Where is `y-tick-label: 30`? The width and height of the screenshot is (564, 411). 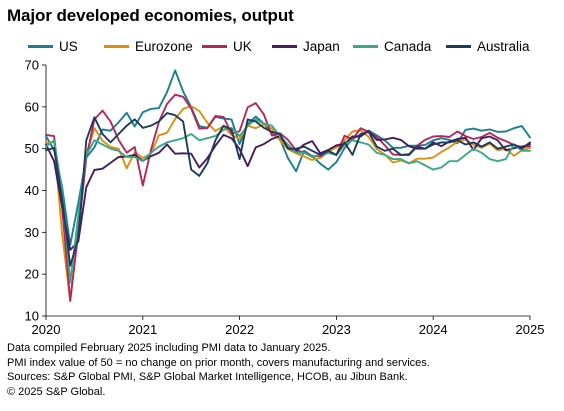
y-tick-label: 30 is located at coordinates (32, 232).